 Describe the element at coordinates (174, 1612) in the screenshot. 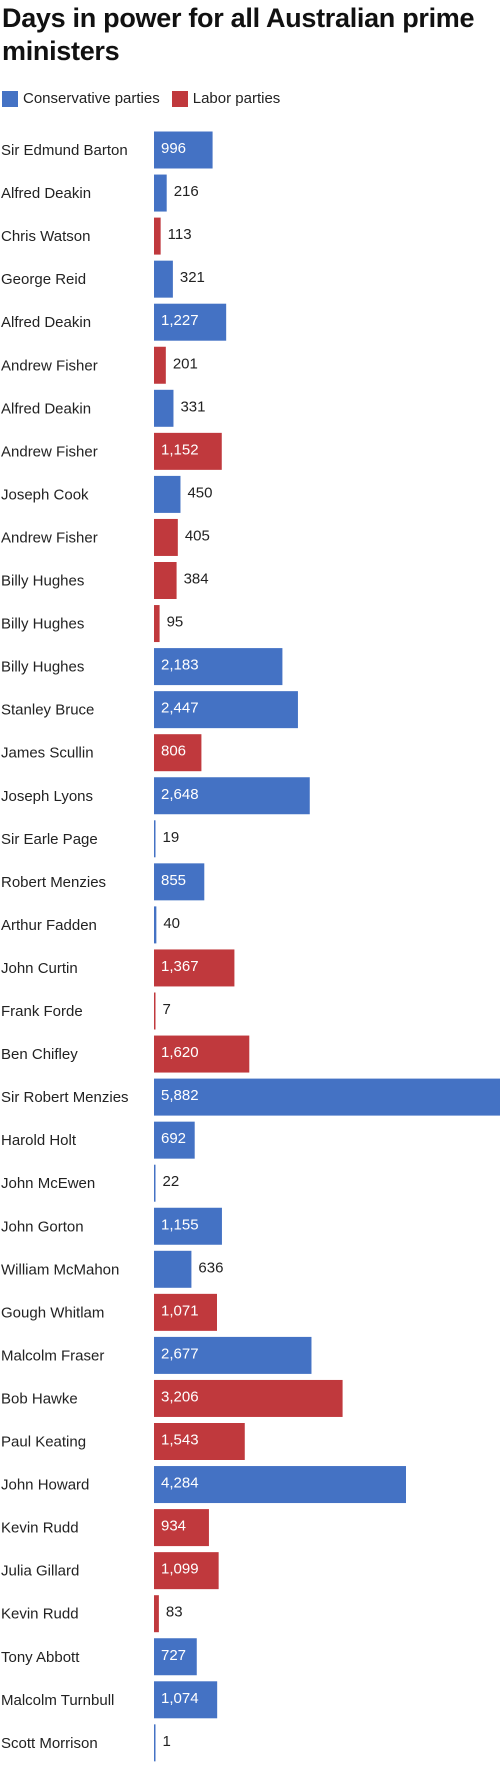

I see `value-label: 83` at that location.